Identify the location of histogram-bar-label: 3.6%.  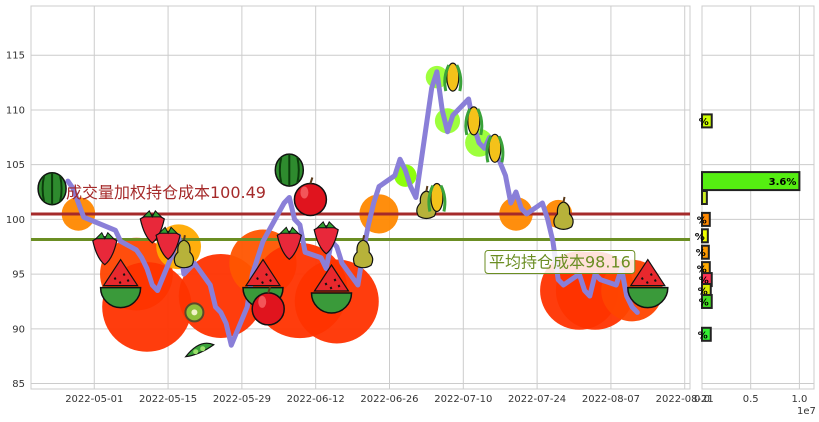
(783, 182).